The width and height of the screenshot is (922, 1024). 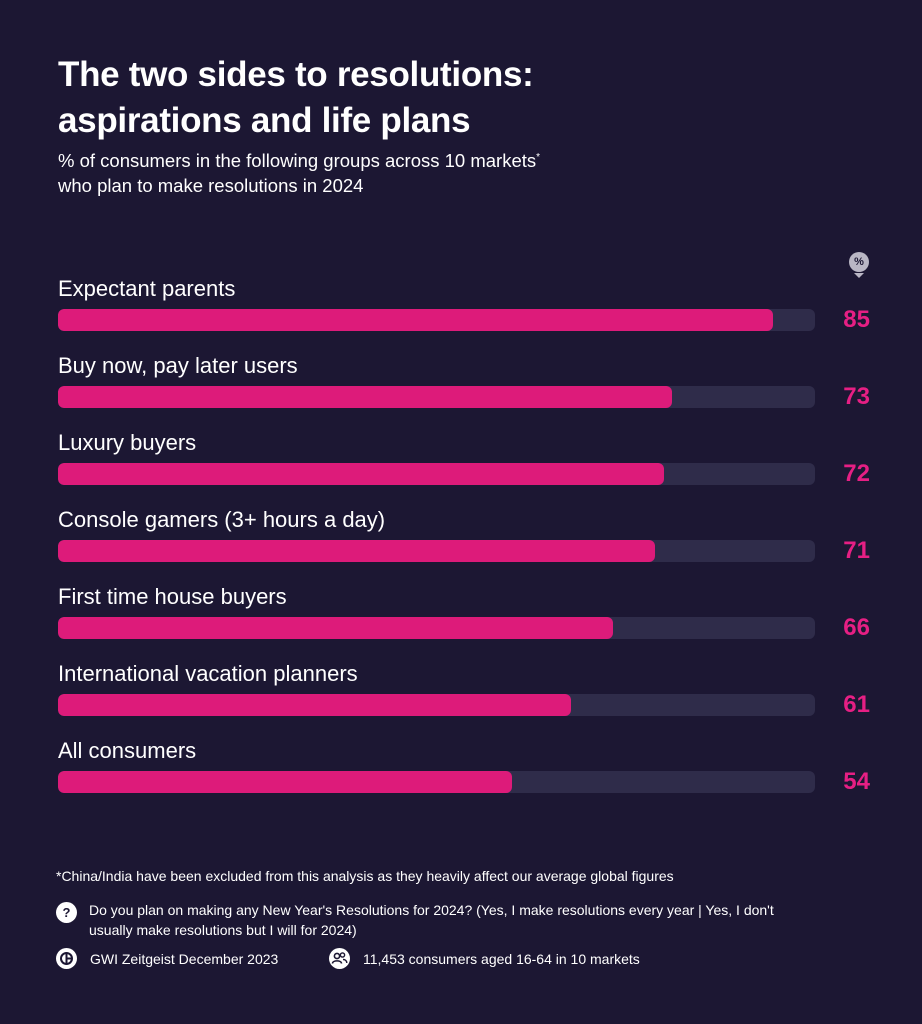 I want to click on subtitle-footnote-mark: *, so click(x=538, y=157).